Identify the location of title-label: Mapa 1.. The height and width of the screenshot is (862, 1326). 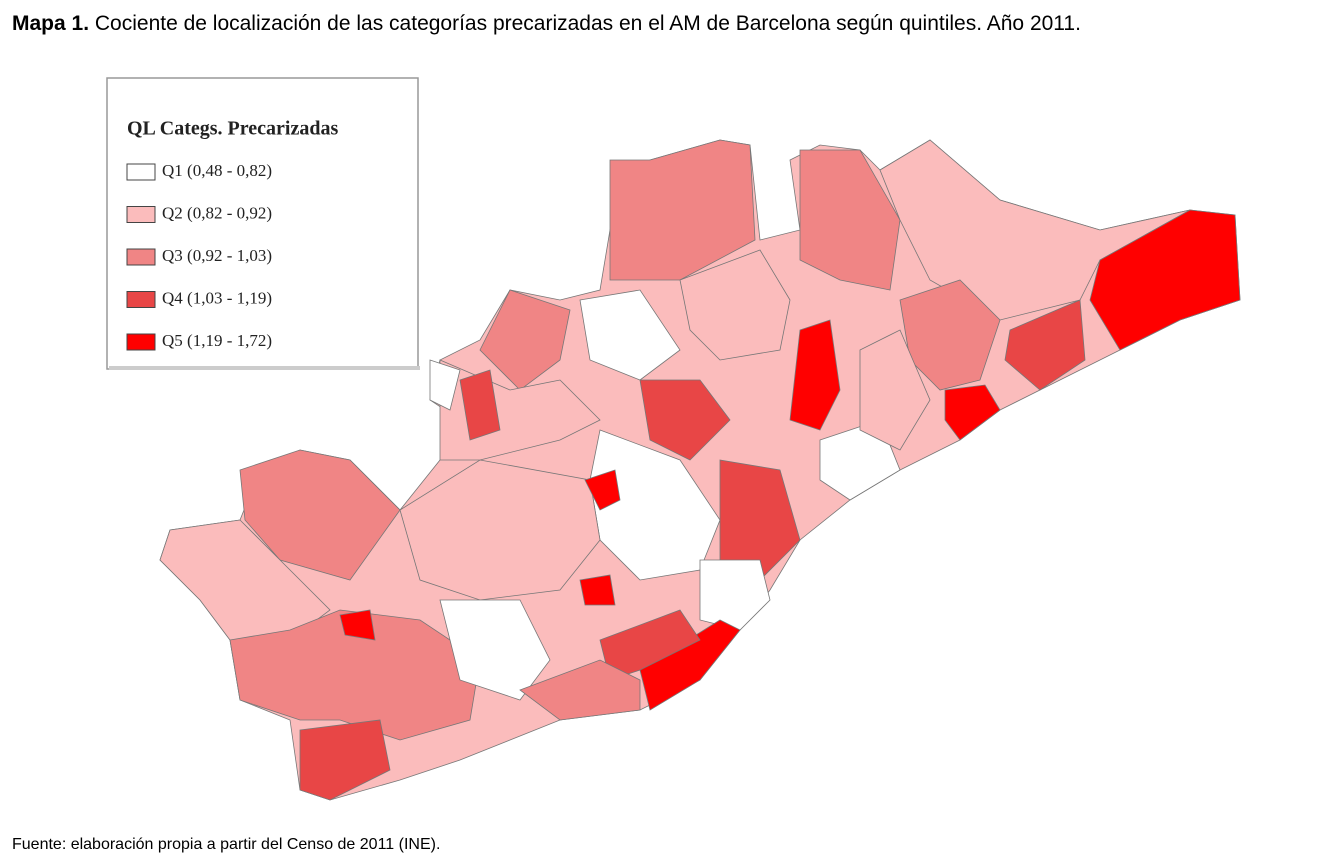
(51, 23).